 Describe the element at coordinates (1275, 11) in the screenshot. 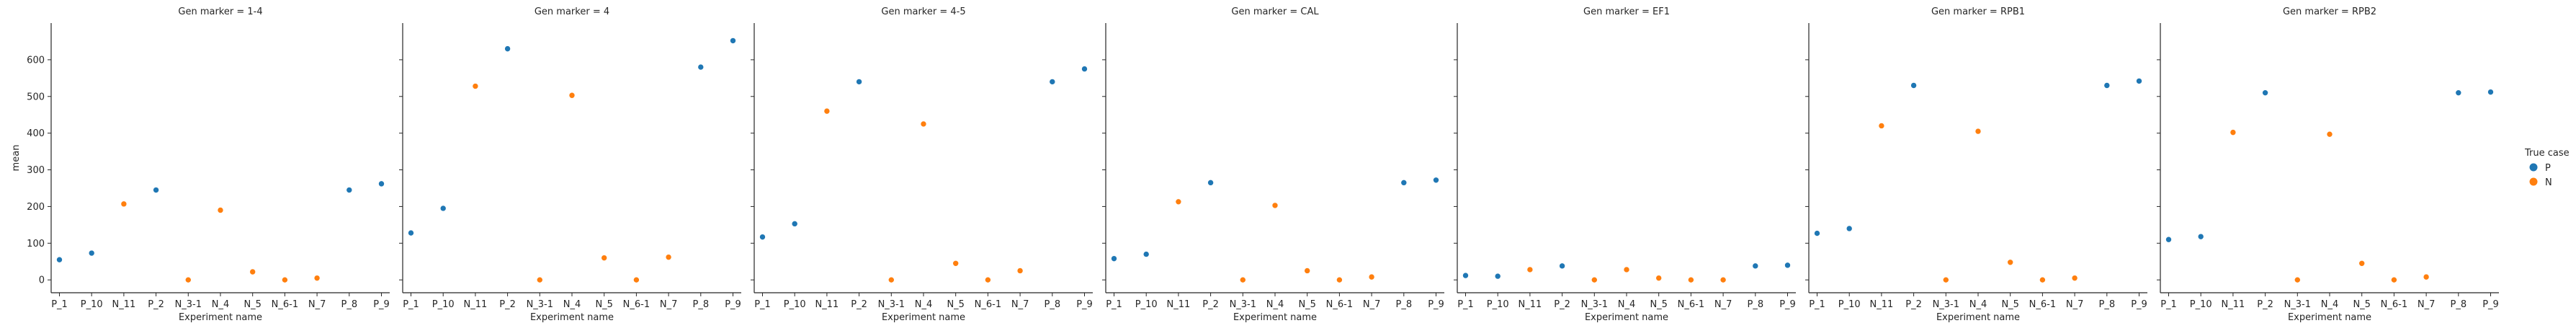

I see `panel-title: Gen marker = CAL` at that location.